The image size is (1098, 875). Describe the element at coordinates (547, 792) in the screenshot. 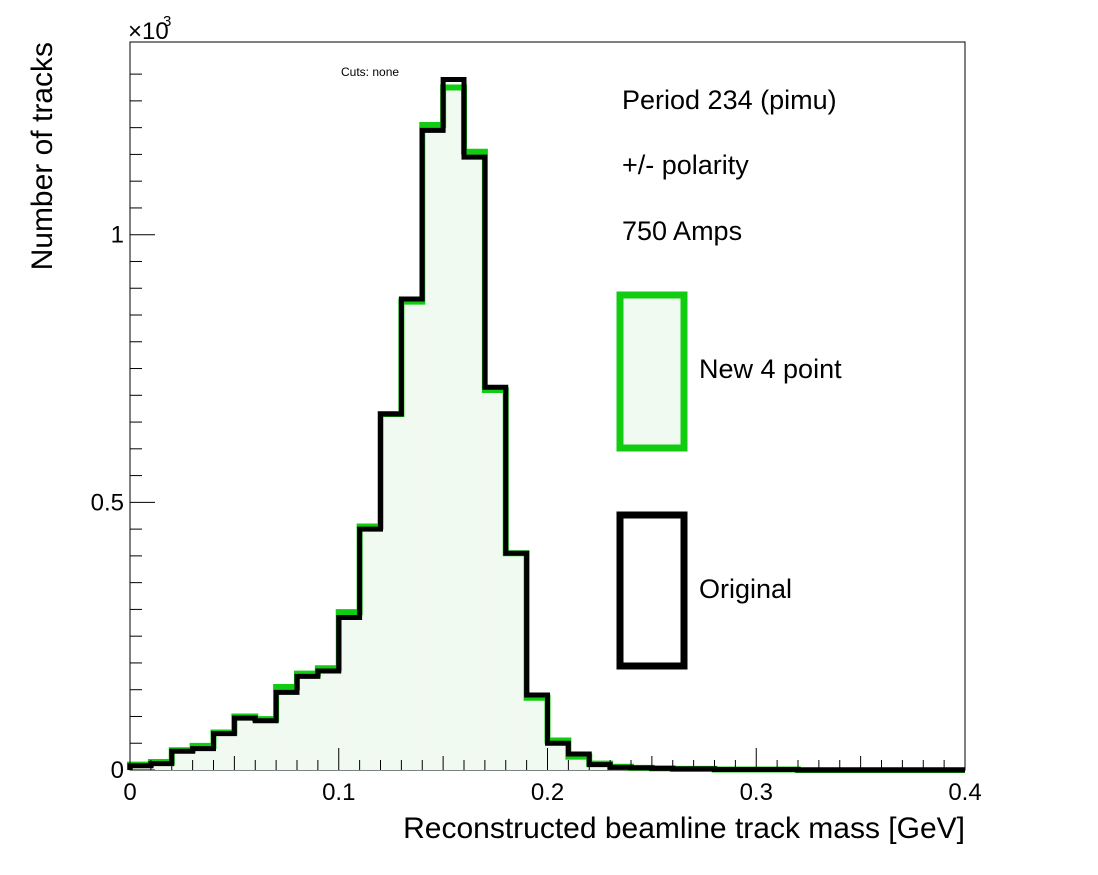

I see `x-tick-label: 0.2` at that location.